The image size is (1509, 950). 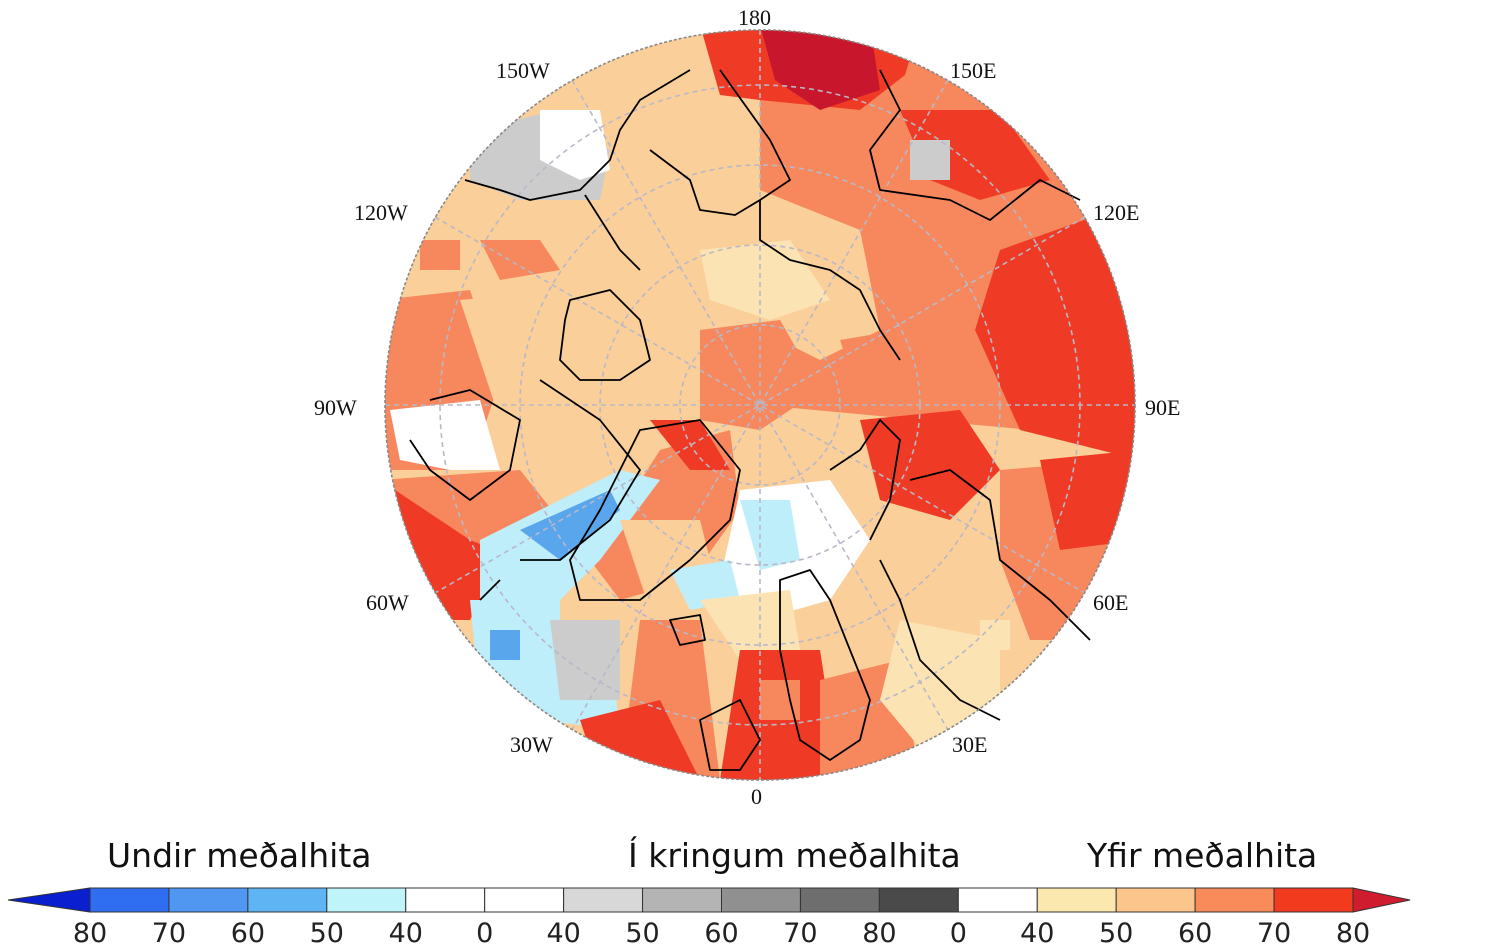 What do you see at coordinates (1381, 900) in the screenshot?
I see `colorbar-extend-high` at bounding box center [1381, 900].